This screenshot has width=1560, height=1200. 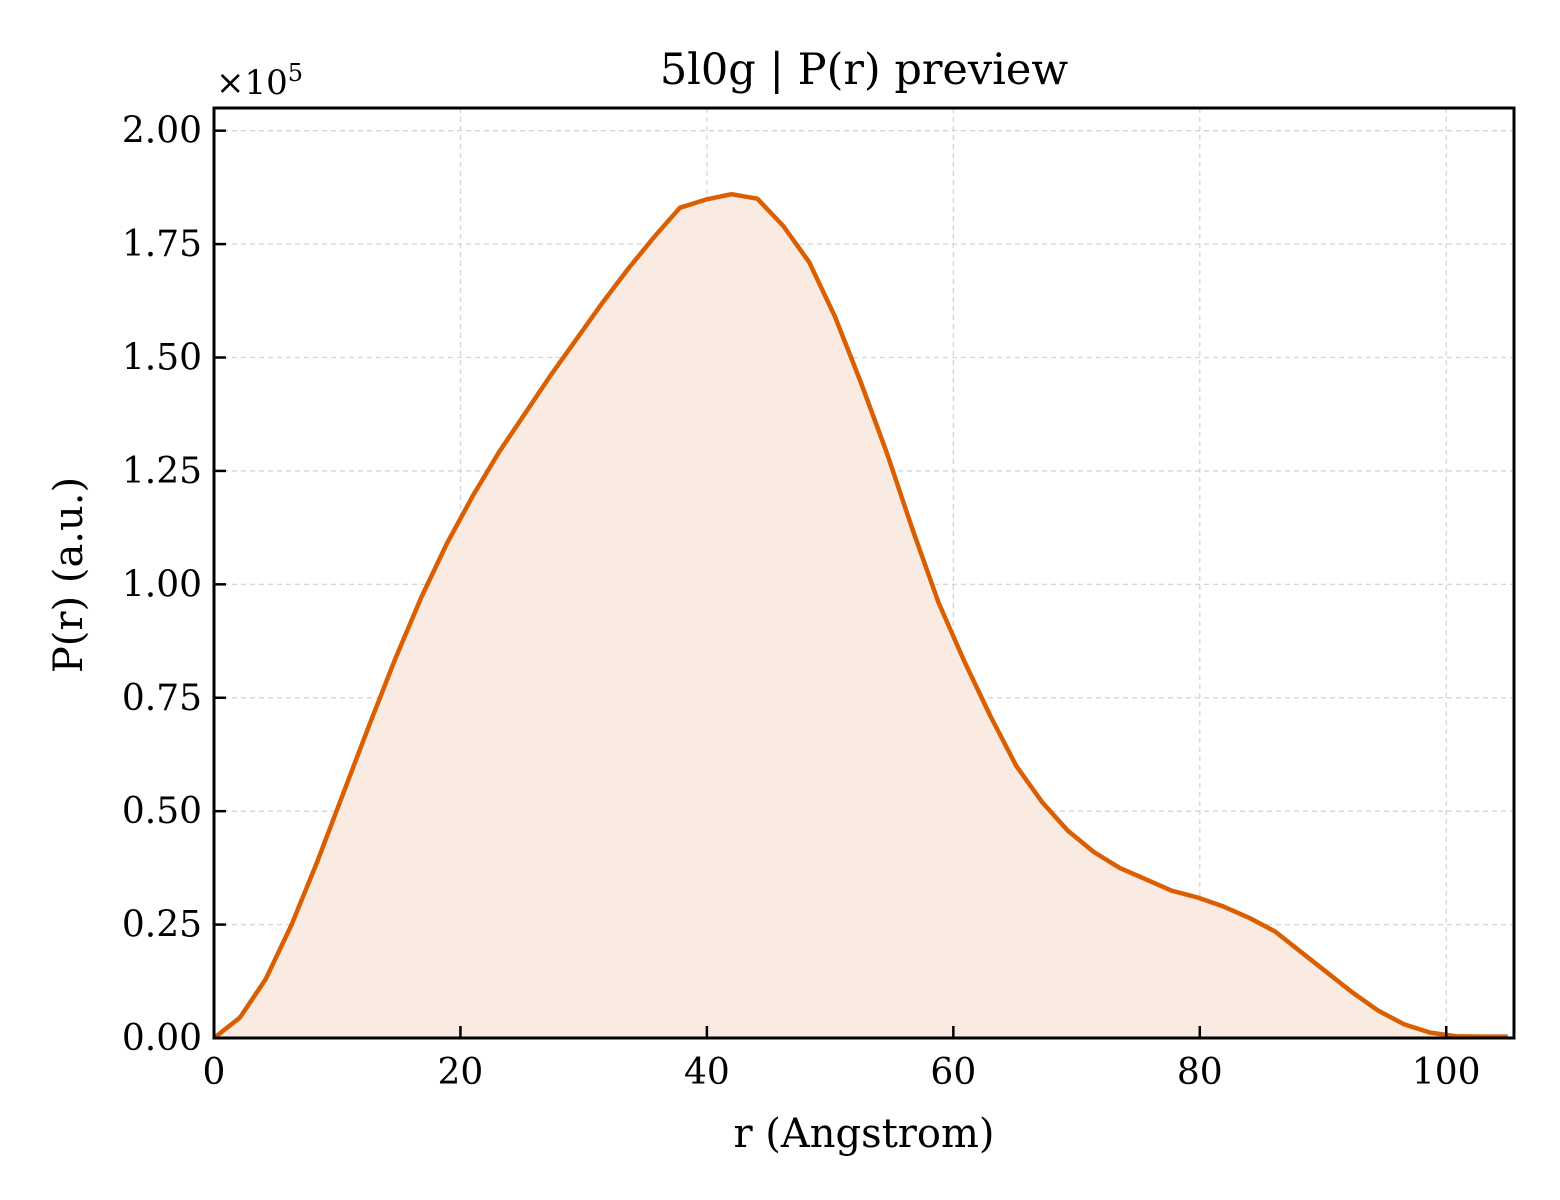 What do you see at coordinates (162, 131) in the screenshot?
I see `y-tick-label: 2.00` at bounding box center [162, 131].